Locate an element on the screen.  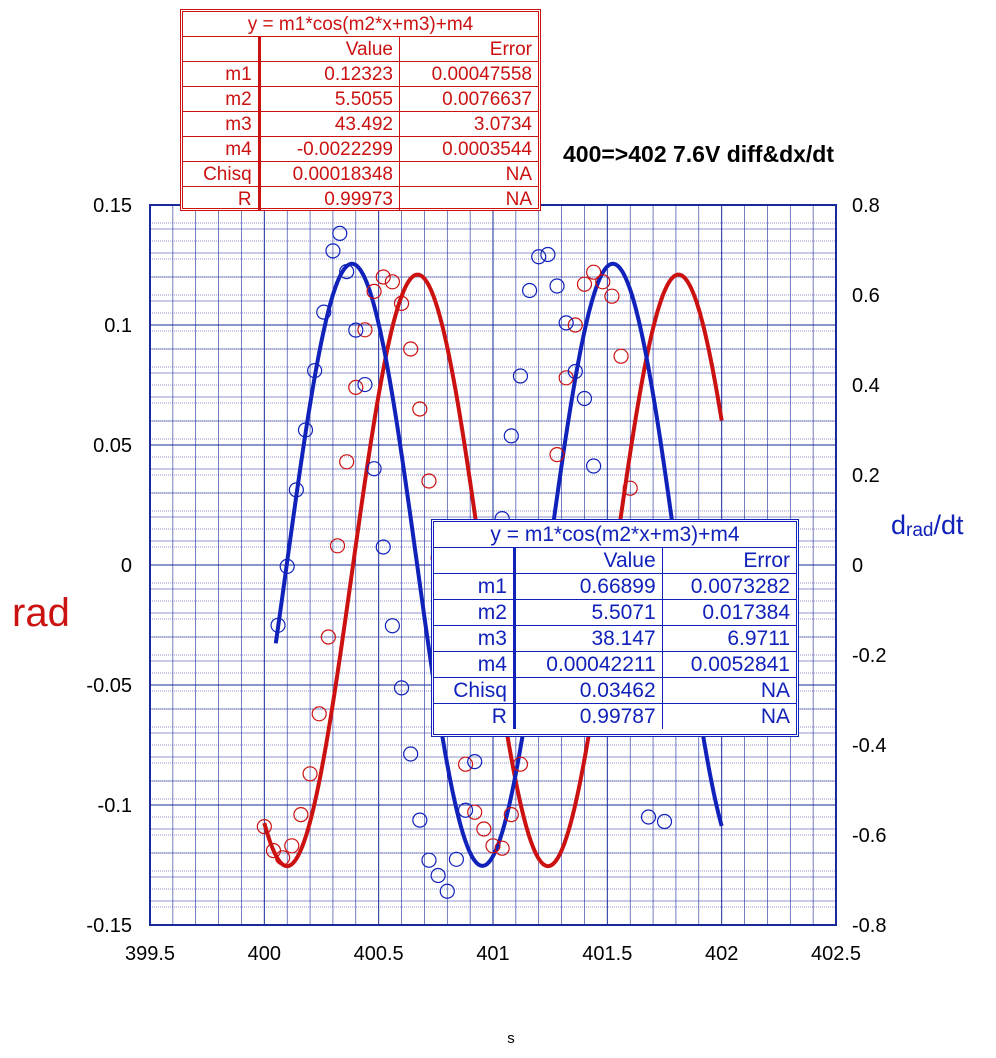
fit-drad-row: m4 0.00042211 0.0052841 is located at coordinates (615, 664).